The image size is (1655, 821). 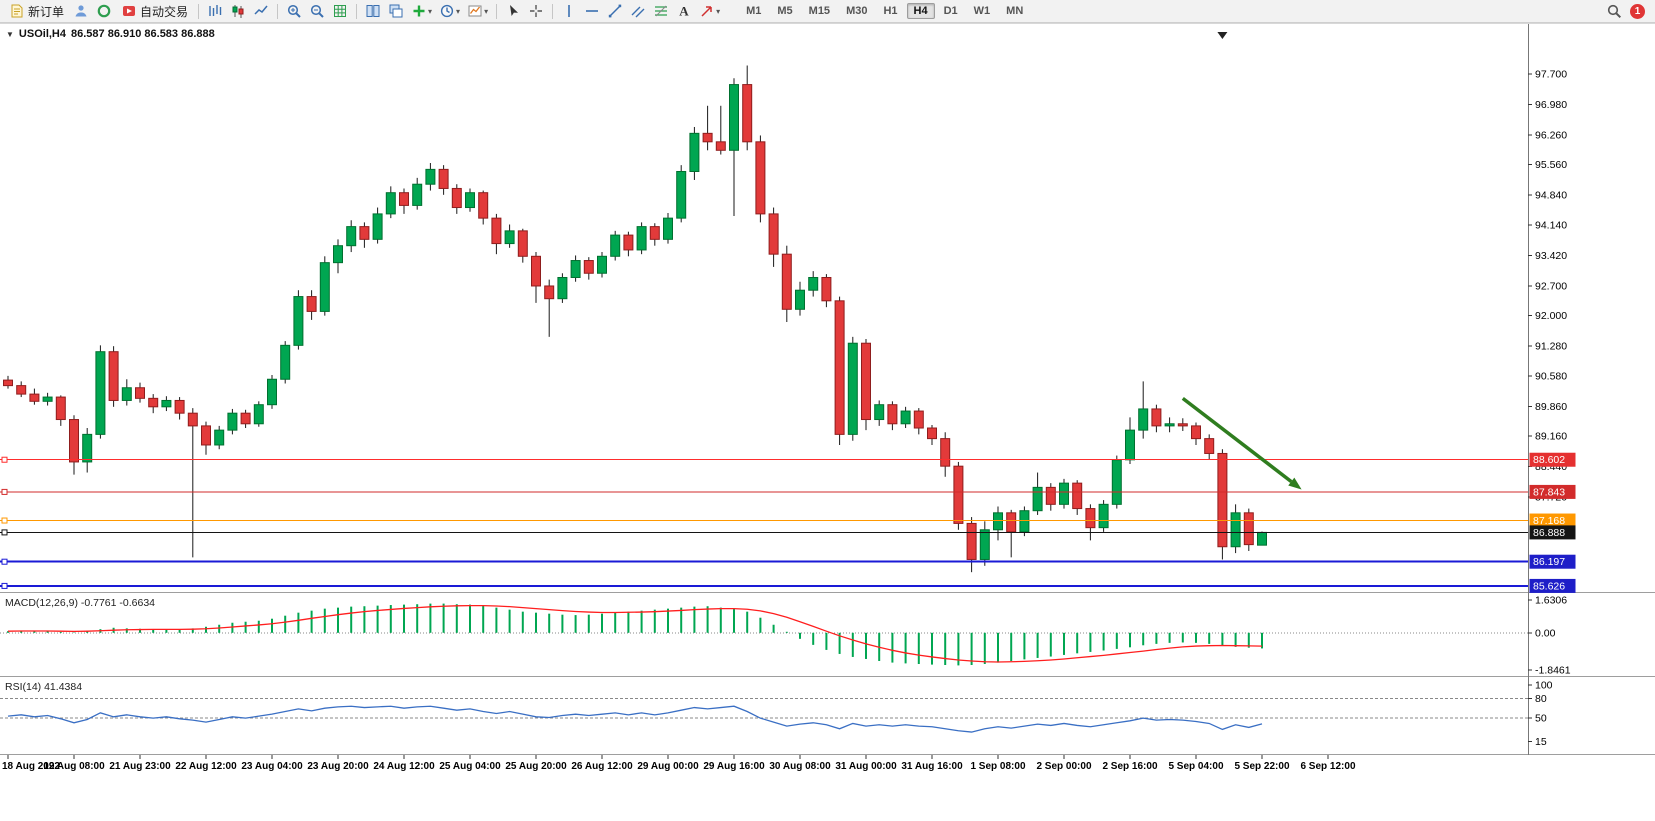 I want to click on price-tag-label: 86.197, so click(x=1549, y=562).